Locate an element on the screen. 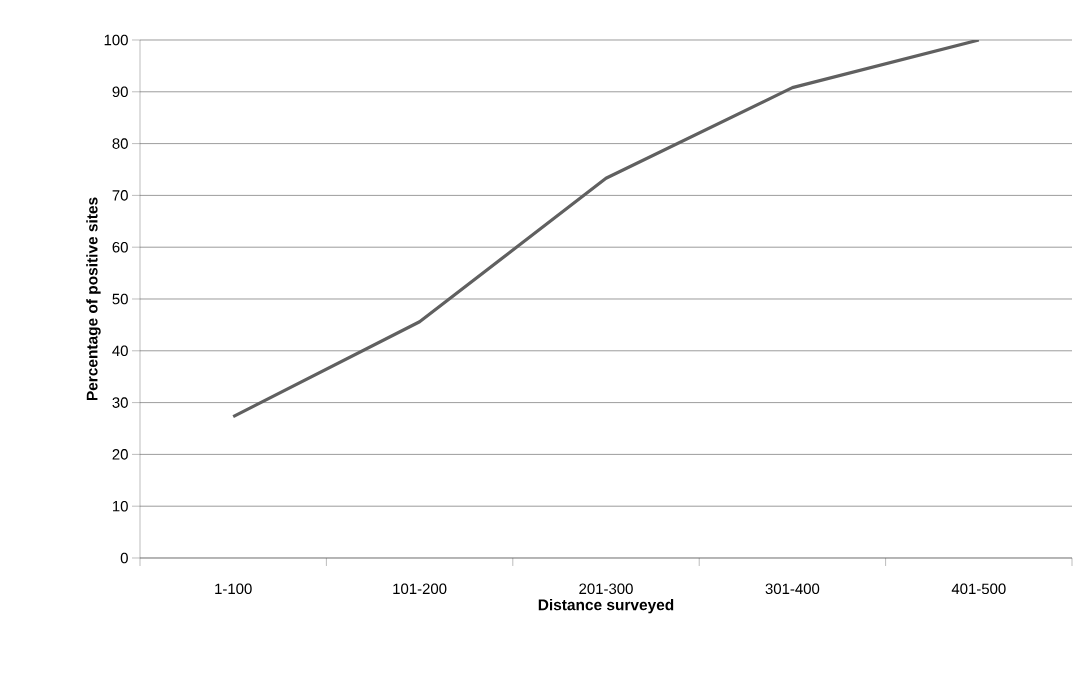  x-tick-label: 301-400 is located at coordinates (792, 589).